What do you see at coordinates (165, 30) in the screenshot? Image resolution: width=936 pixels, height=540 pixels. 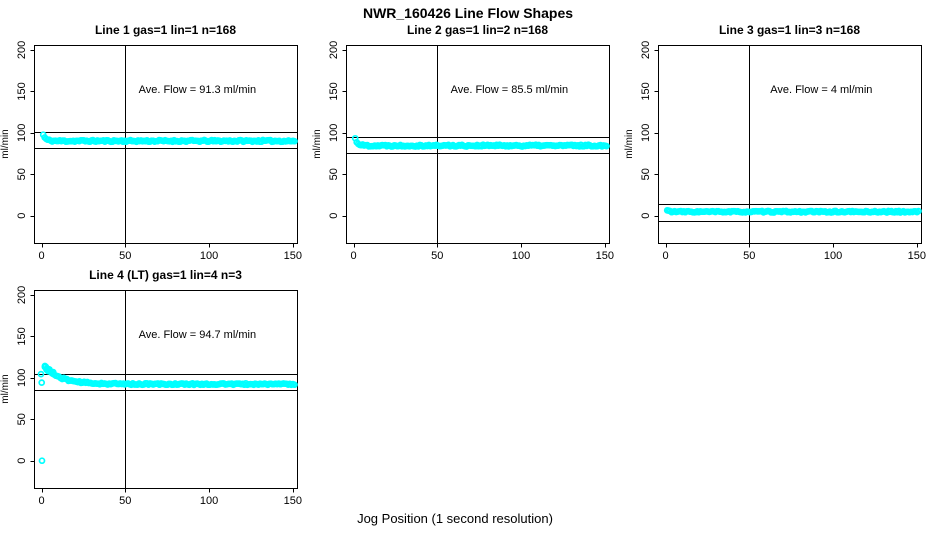 I see `panel-title: Line 1 gas=1 lin=1 n=168` at bounding box center [165, 30].